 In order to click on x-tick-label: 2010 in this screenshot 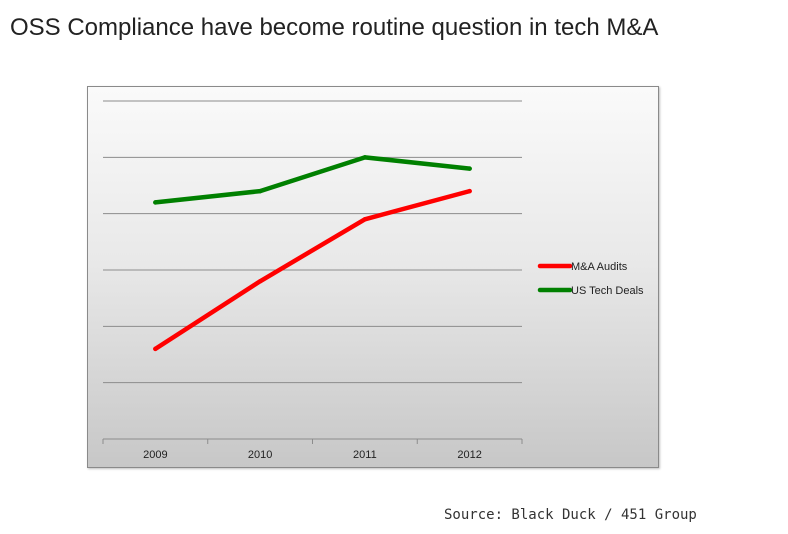, I will do `click(260, 455)`.